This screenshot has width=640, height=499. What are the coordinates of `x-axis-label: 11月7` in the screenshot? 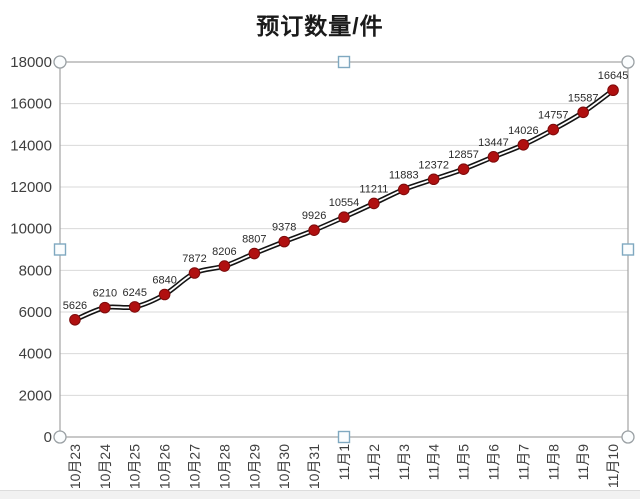 It's located at (523, 462).